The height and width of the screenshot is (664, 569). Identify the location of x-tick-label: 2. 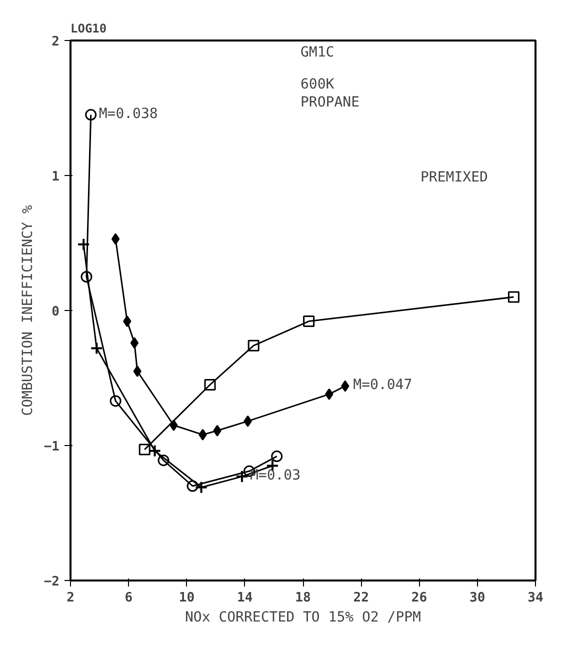
(70, 598).